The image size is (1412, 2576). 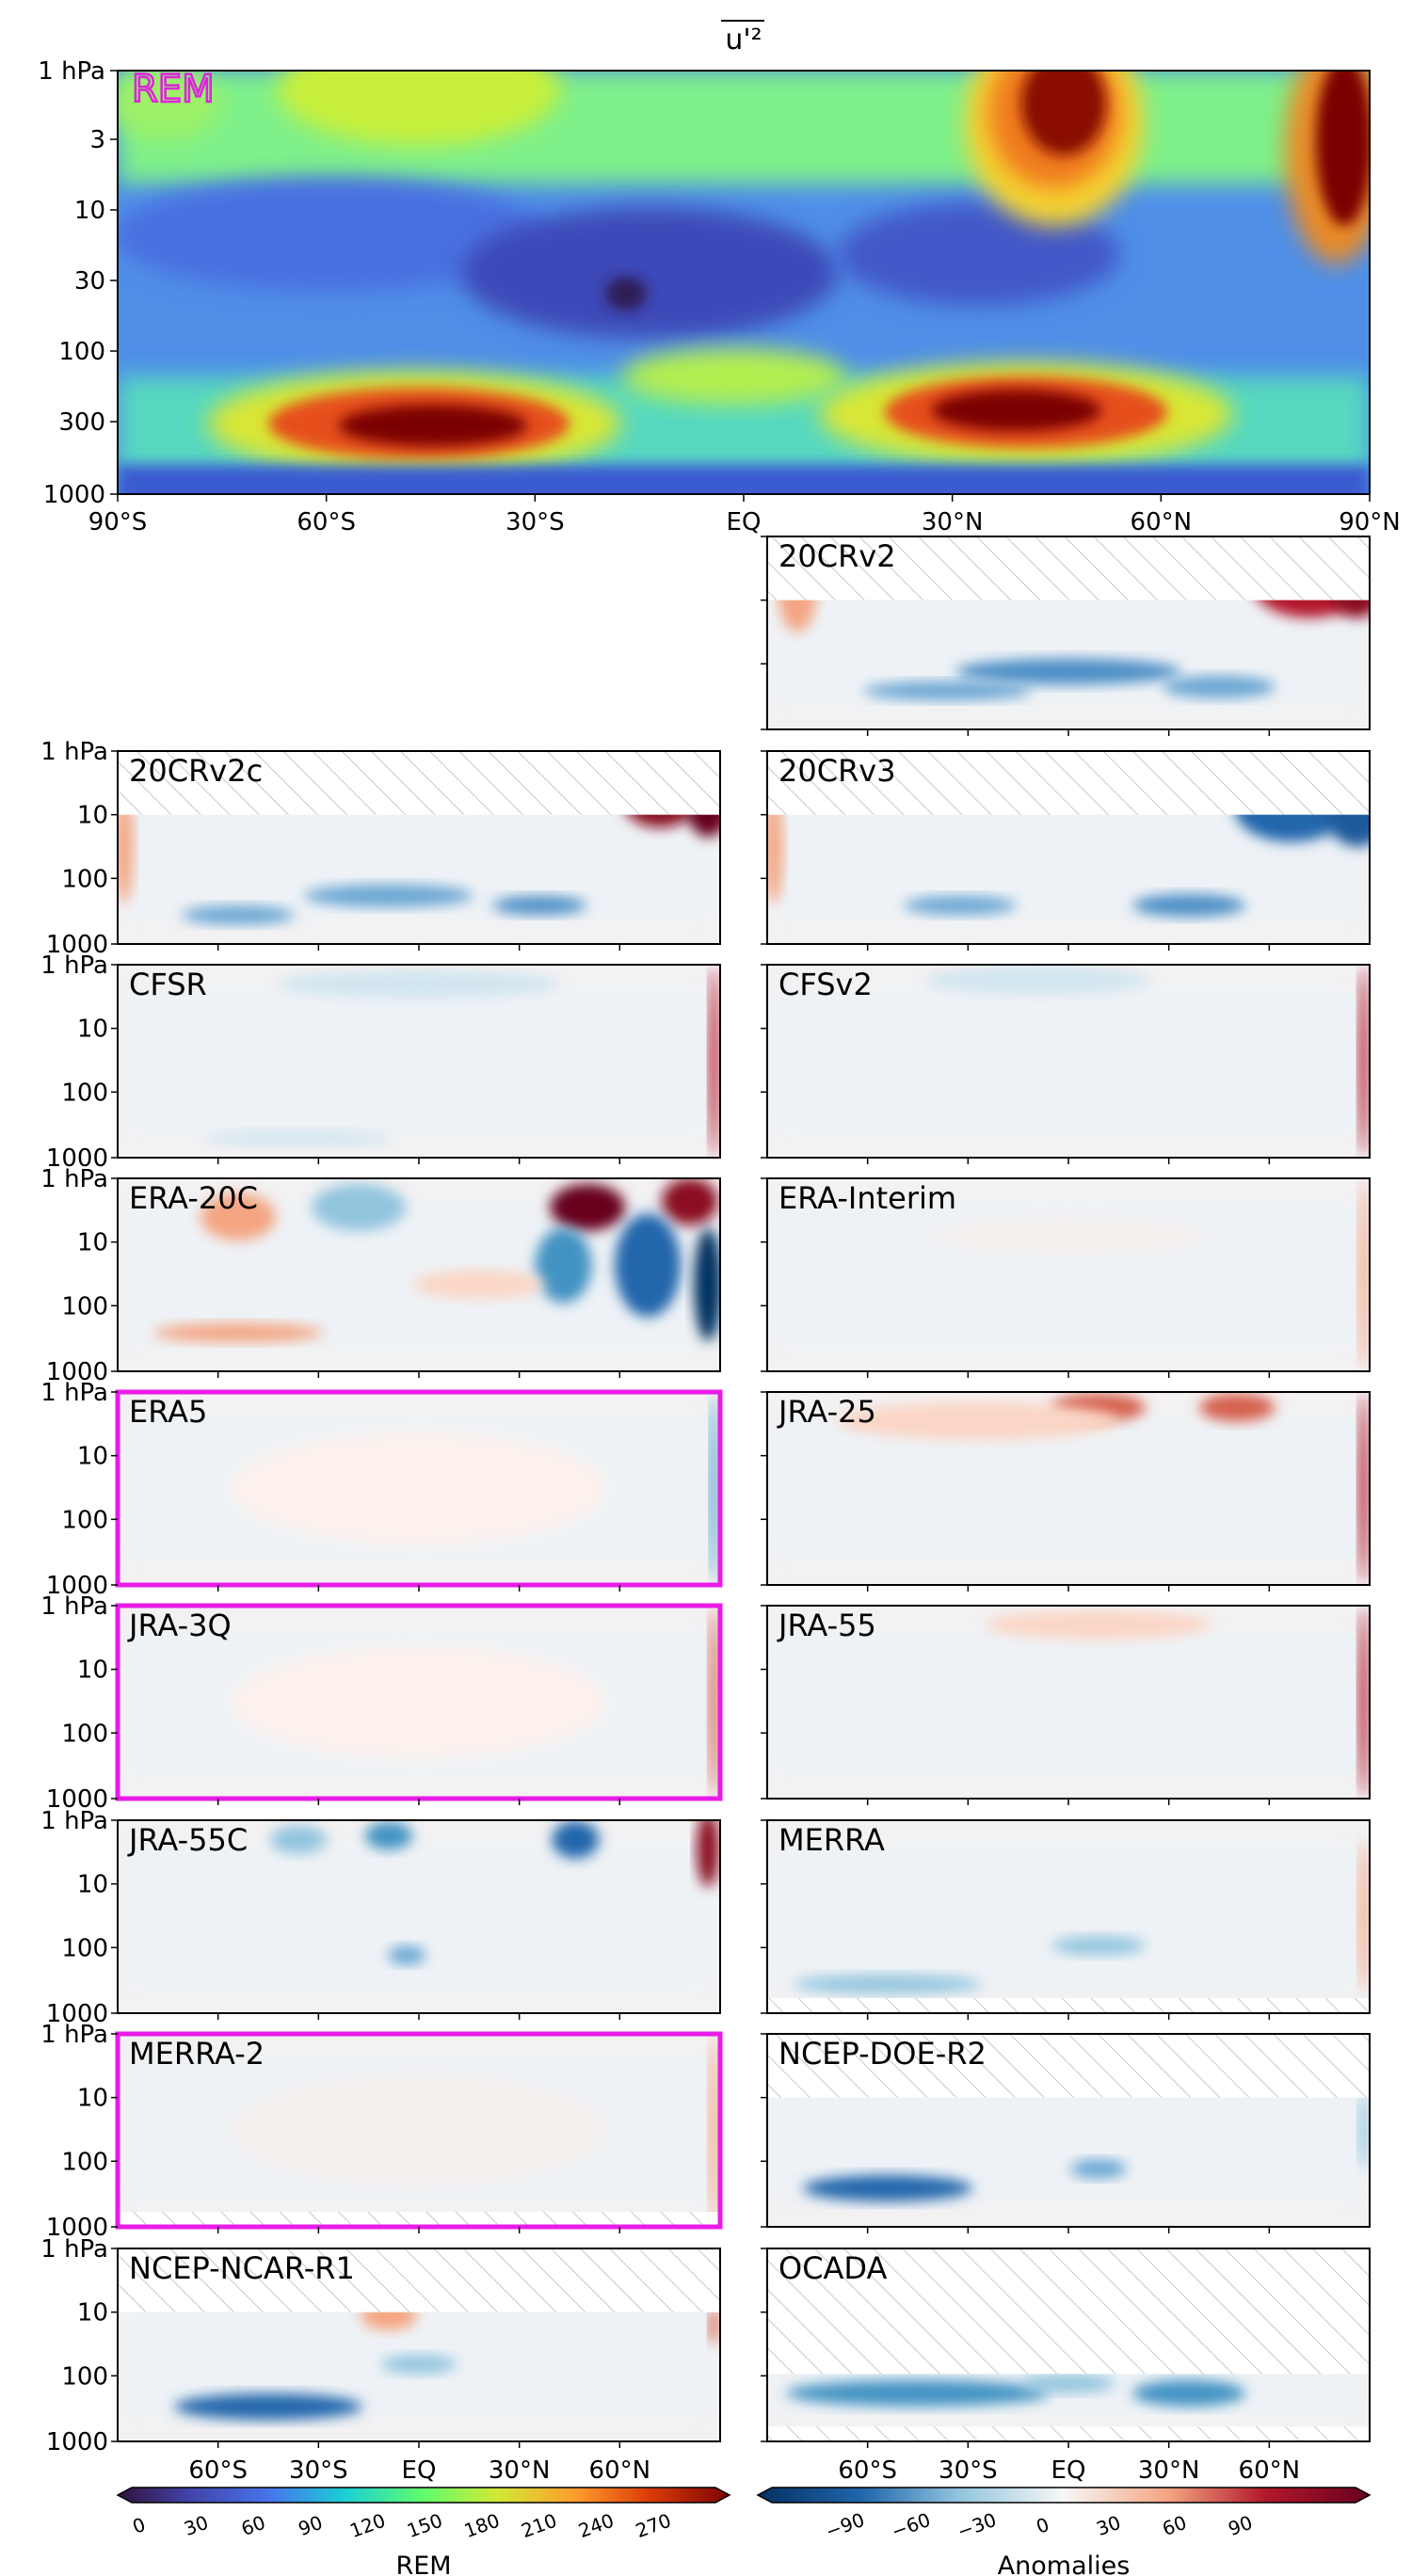 What do you see at coordinates (89, 281) in the screenshot?
I see `main-y-tick-label: 30` at bounding box center [89, 281].